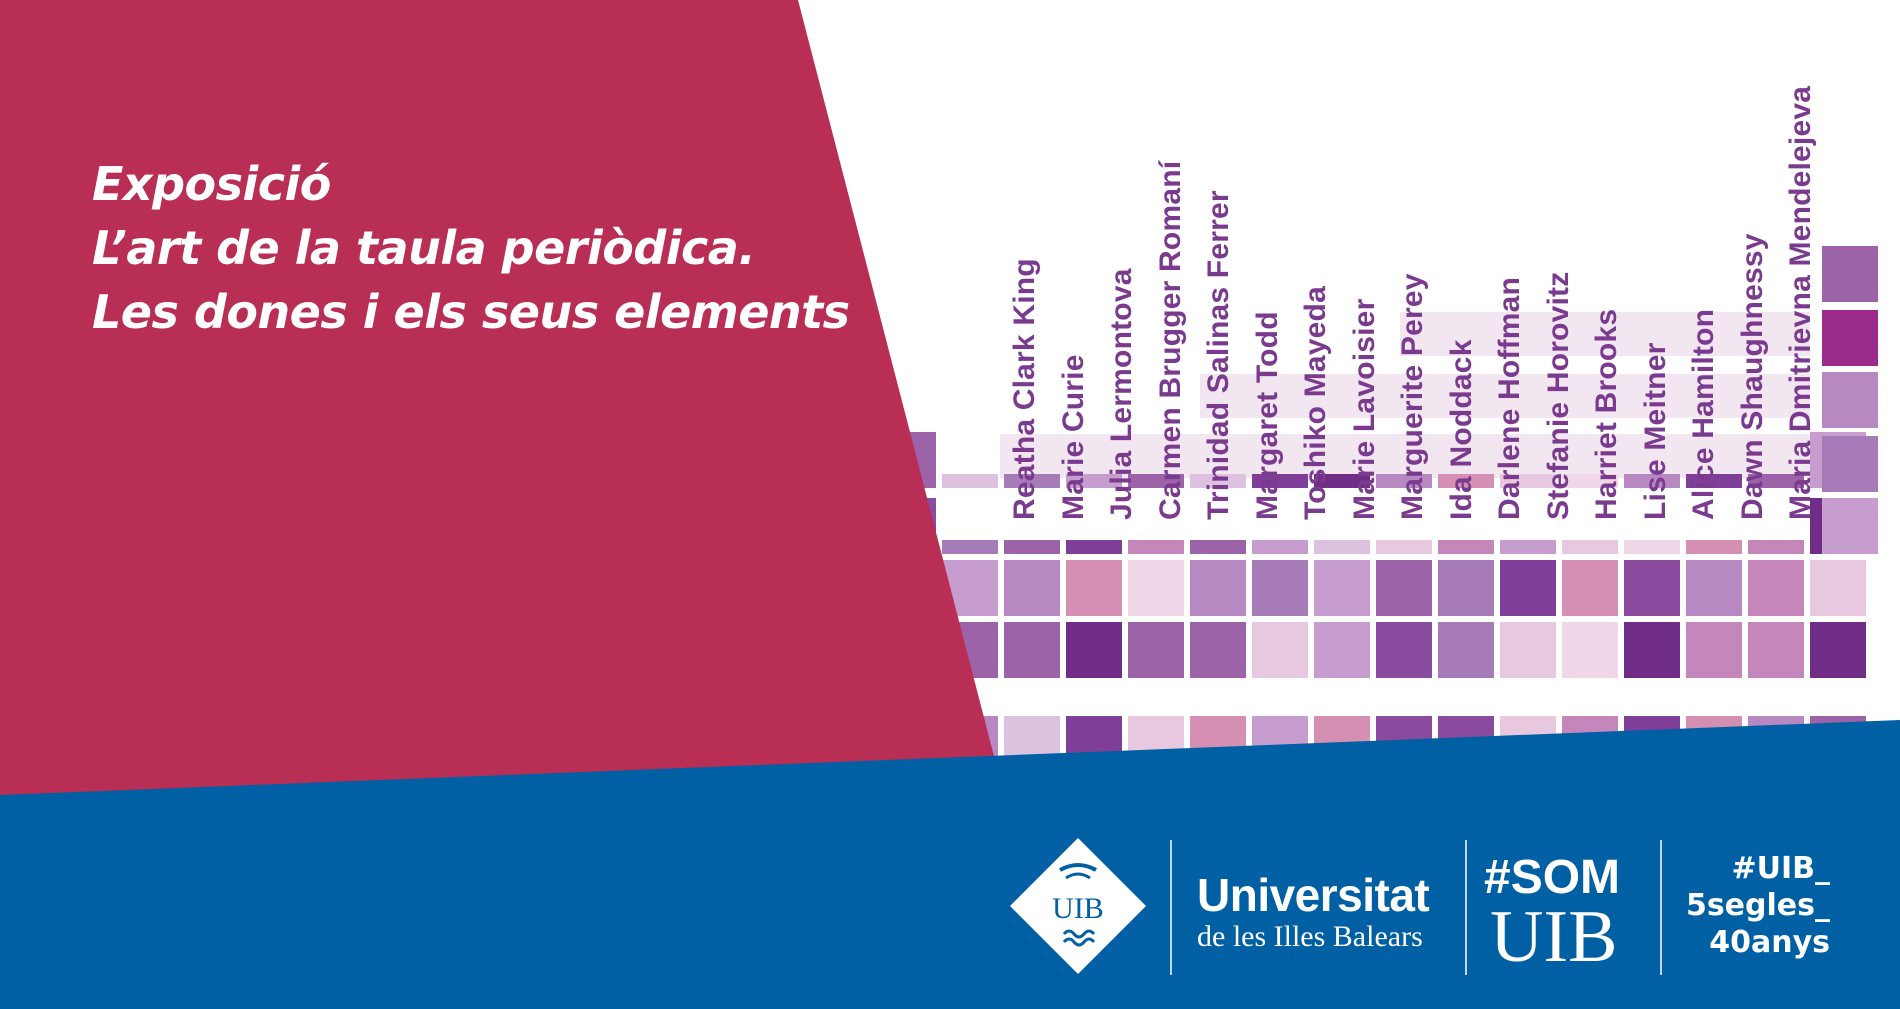 The height and width of the screenshot is (1009, 1900). Describe the element at coordinates (424, 248) in the screenshot. I see `title-line-2: L’art de la taula periòdica.` at that location.